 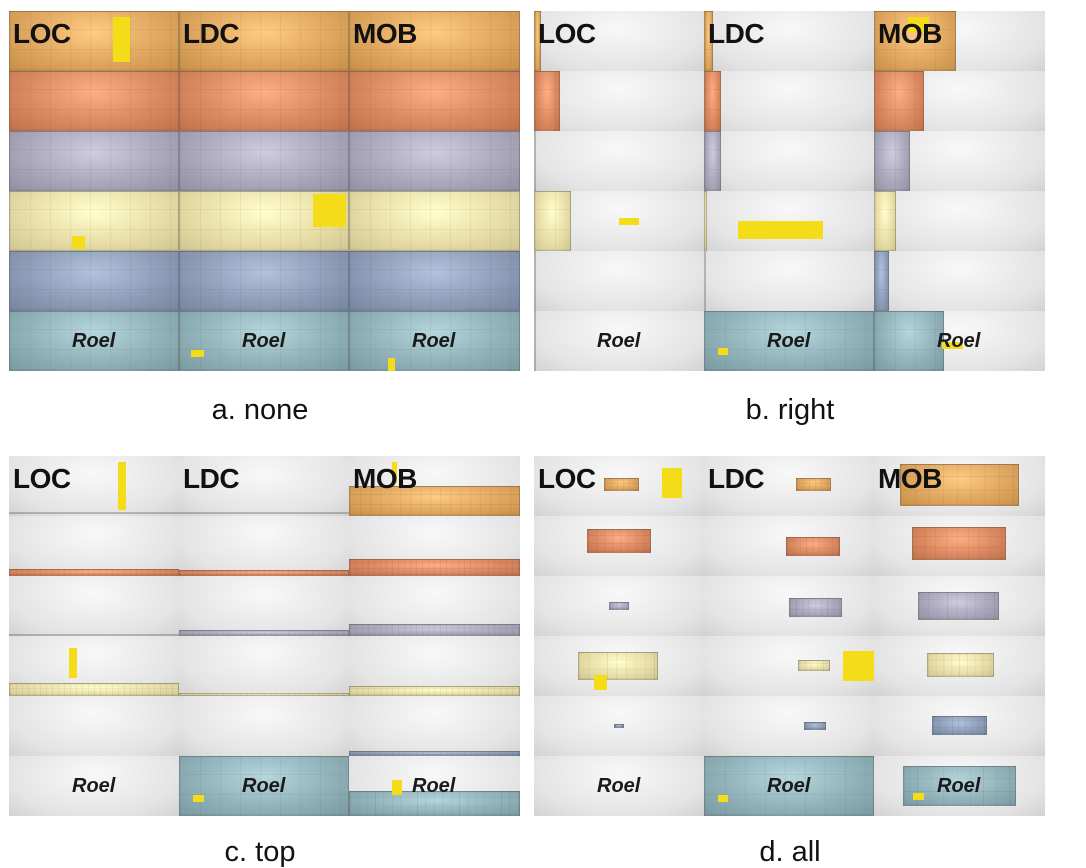 What do you see at coordinates (619, 161) in the screenshot?
I see `cell-r2-c0` at bounding box center [619, 161].